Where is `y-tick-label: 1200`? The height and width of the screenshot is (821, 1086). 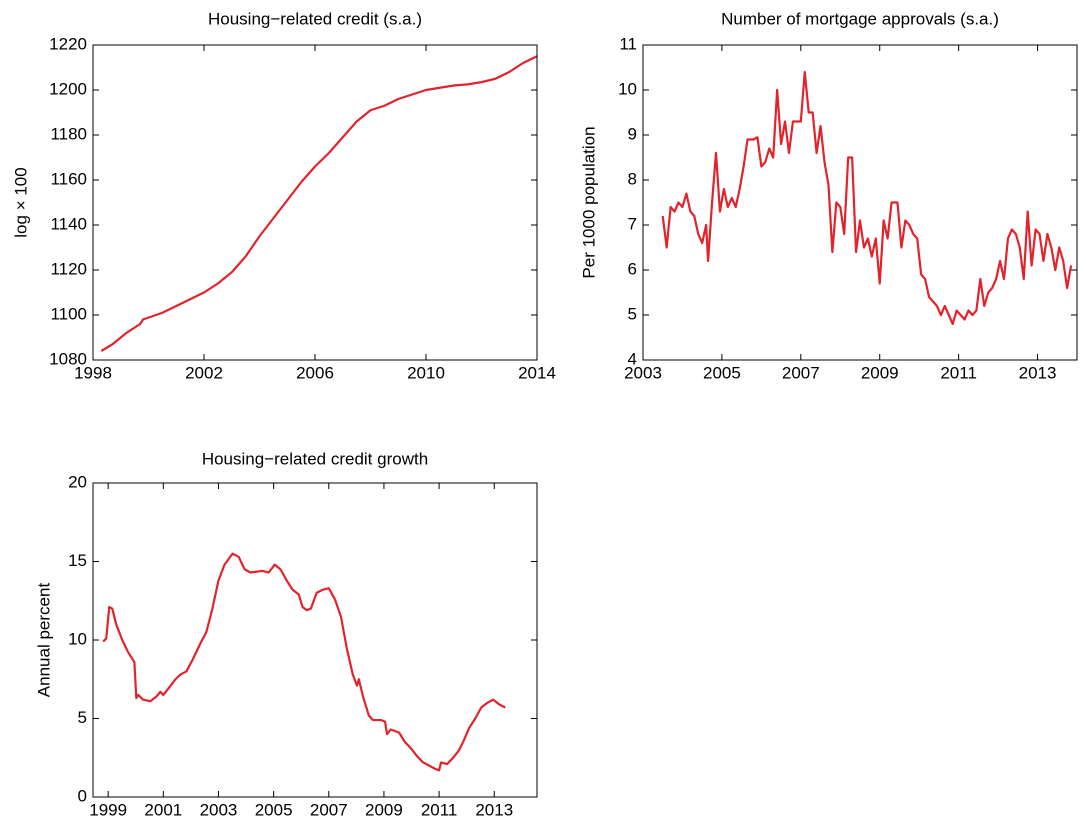 y-tick-label: 1200 is located at coordinates (68, 88).